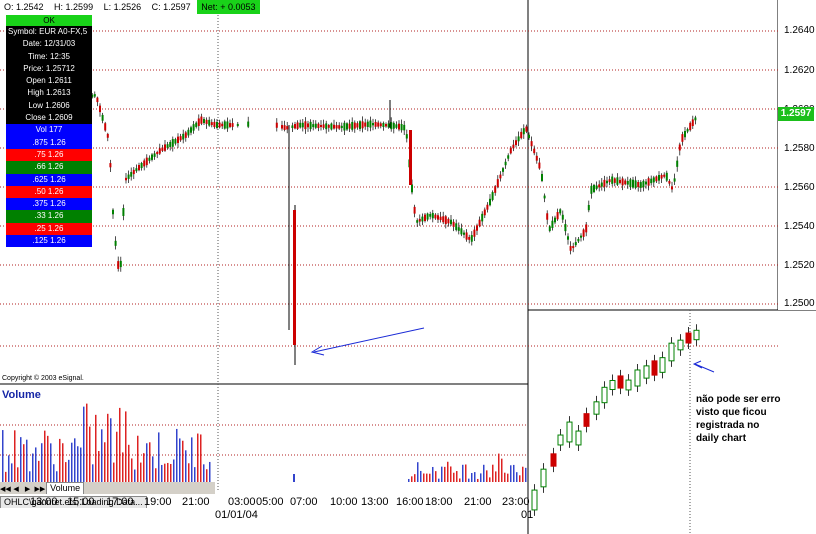 This screenshot has width=816, height=534. I want to click on gann-level-row: .33 1.26, so click(49, 216).